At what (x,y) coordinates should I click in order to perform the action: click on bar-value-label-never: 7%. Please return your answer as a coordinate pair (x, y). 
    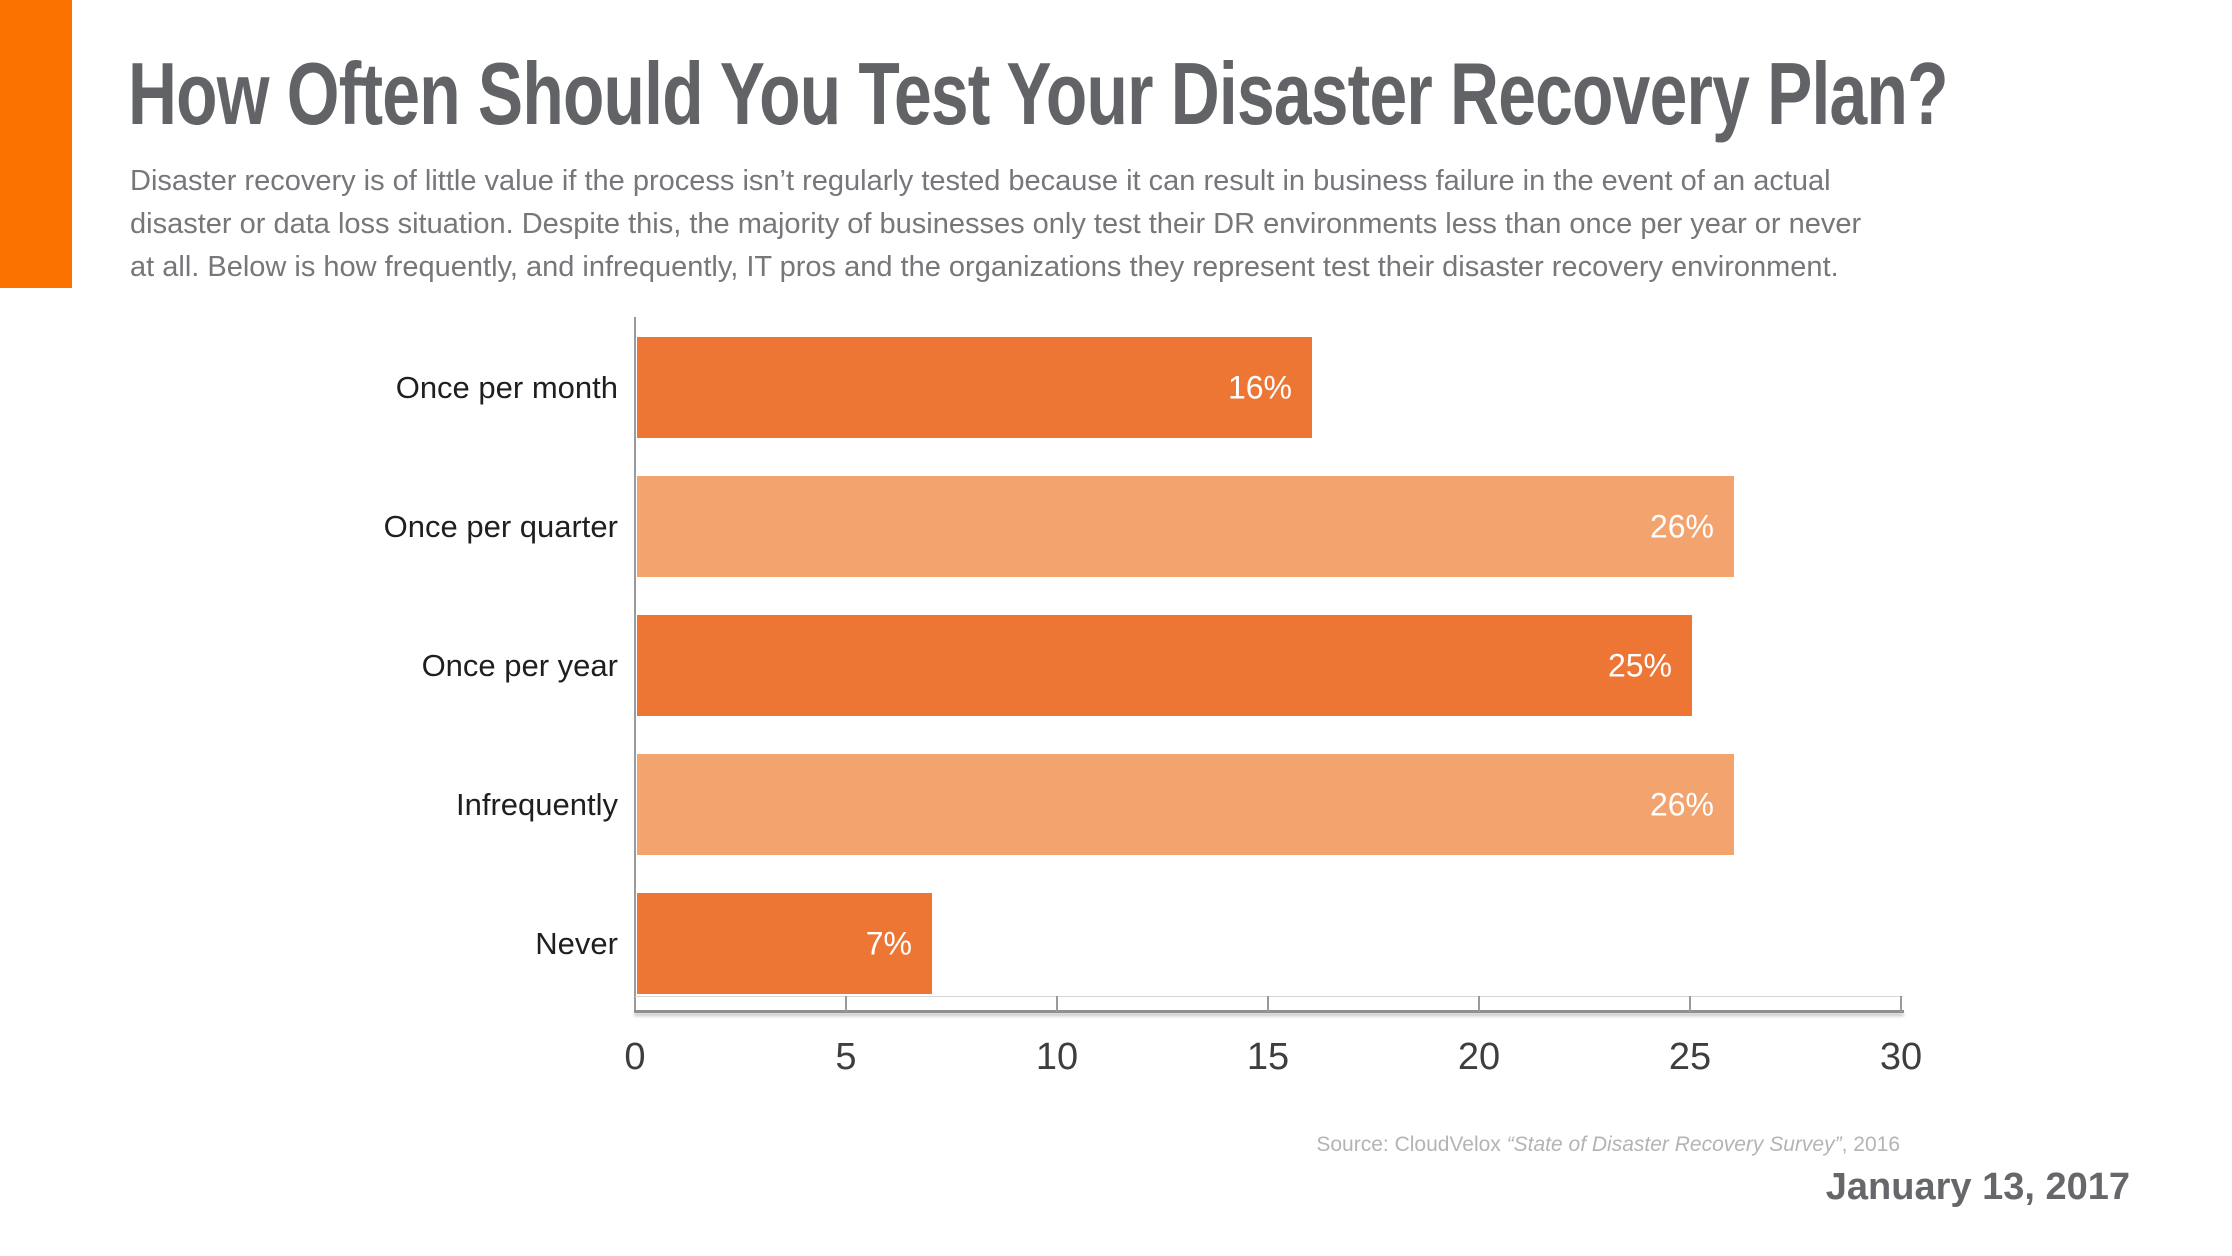
    Looking at the image, I should click on (888, 943).